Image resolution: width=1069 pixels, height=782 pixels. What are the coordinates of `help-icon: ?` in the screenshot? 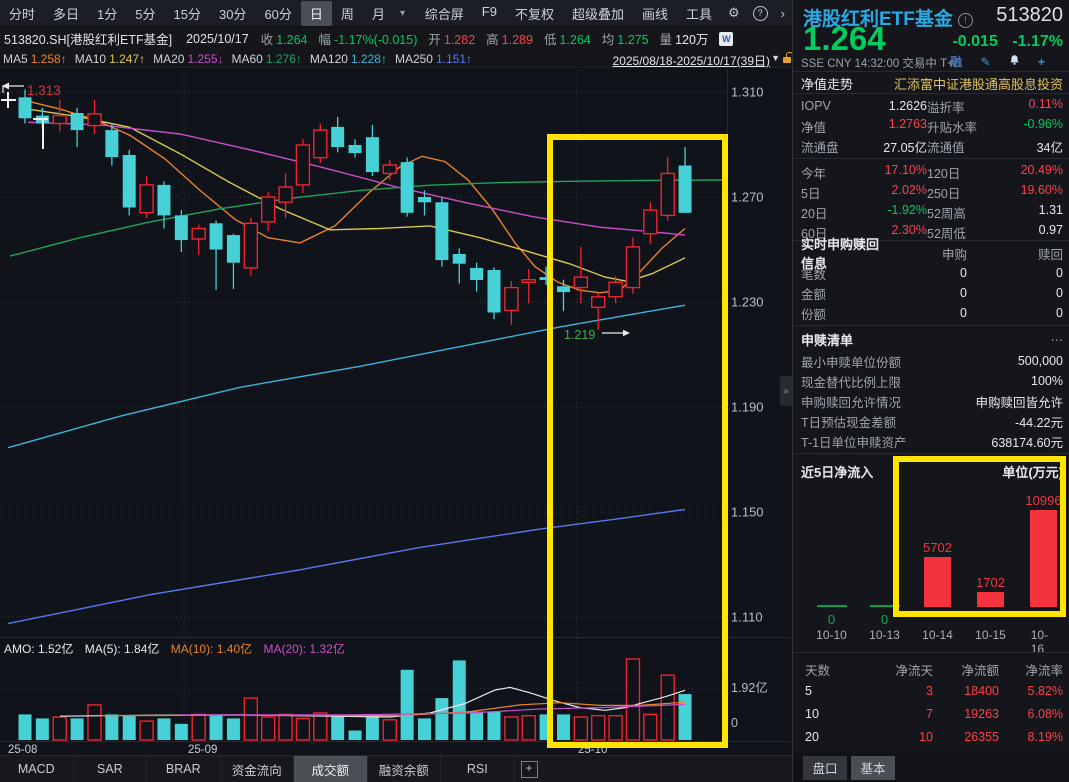 It's located at (760, 13).